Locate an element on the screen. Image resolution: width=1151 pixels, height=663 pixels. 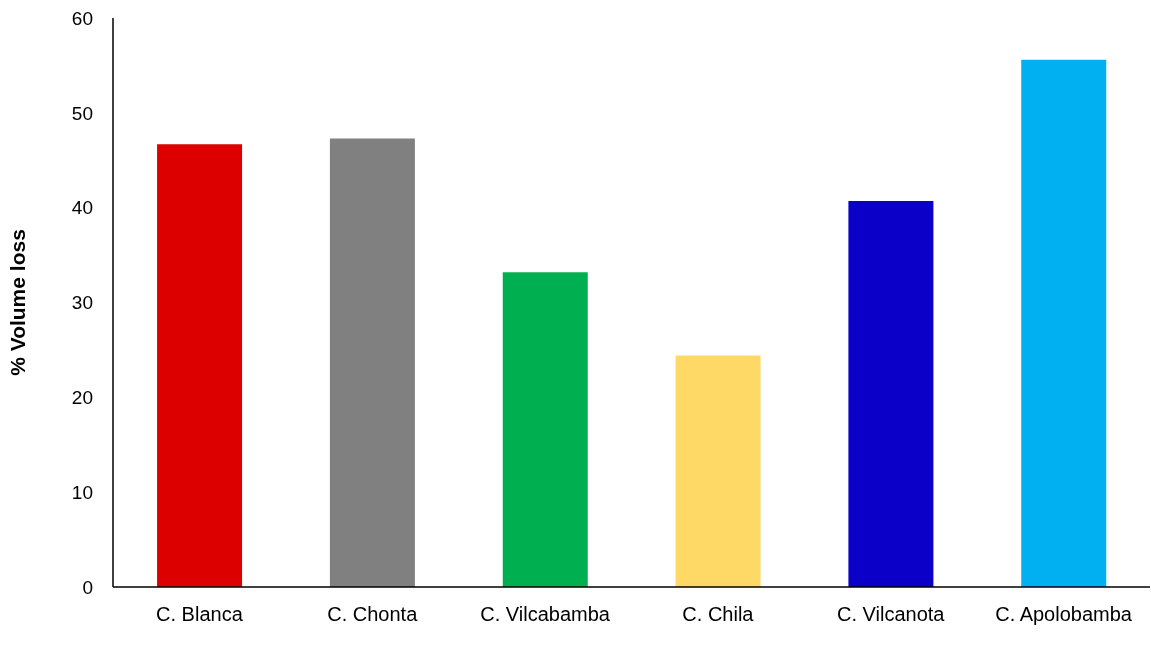
x-tick-label: C. Chila is located at coordinates (718, 614).